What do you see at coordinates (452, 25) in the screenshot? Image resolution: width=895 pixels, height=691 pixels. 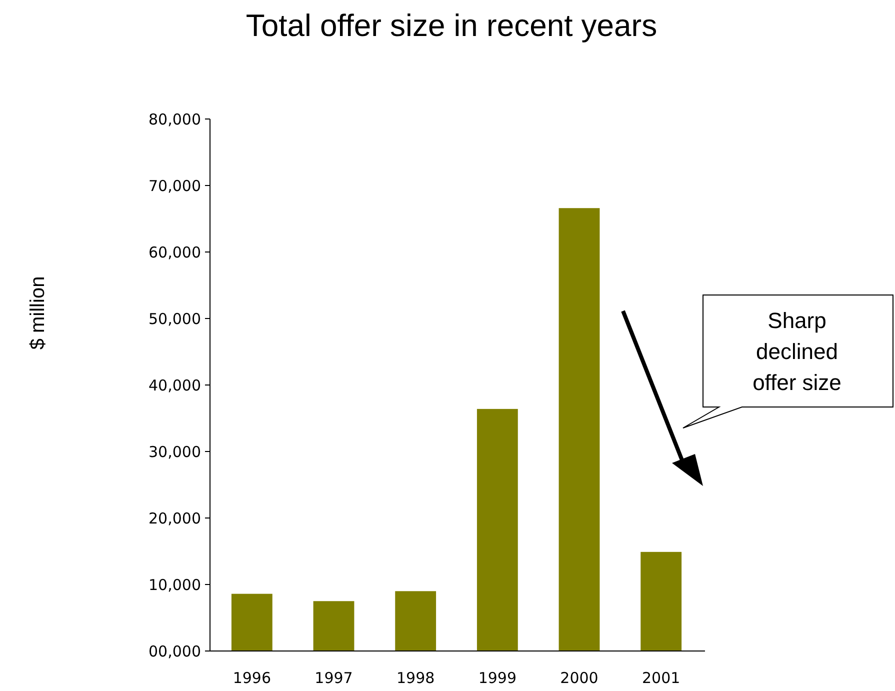 I see `chart-title: Total offer size in recent years` at bounding box center [452, 25].